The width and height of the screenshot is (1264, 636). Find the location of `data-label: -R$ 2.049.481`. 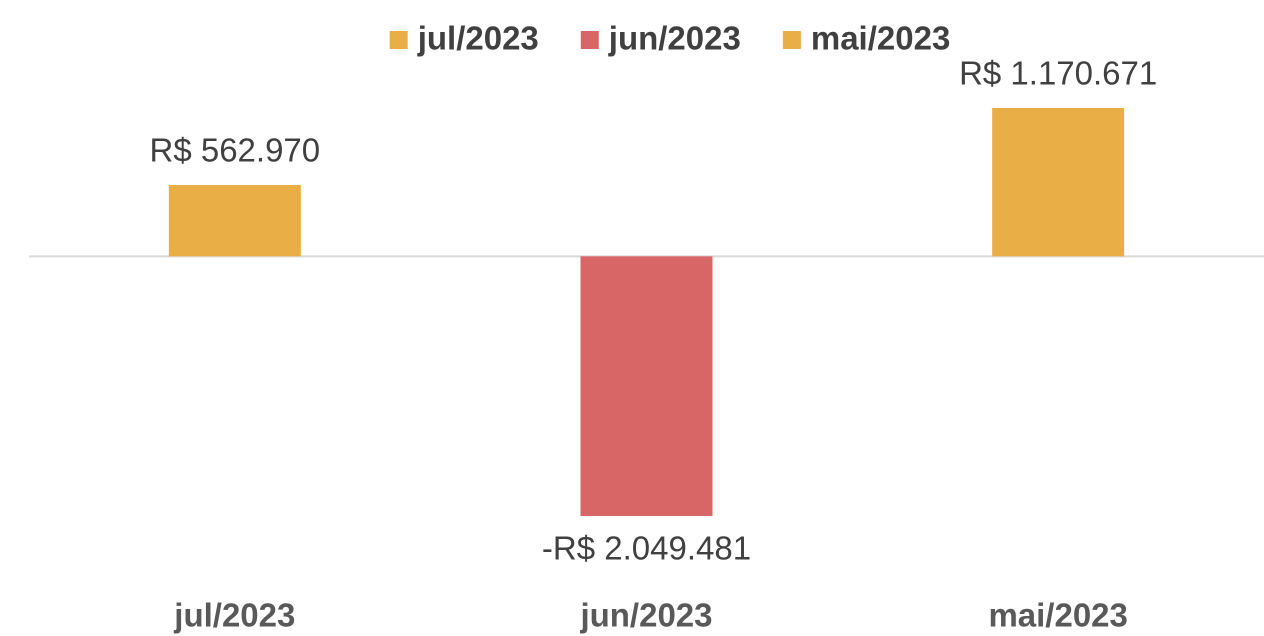

data-label: -R$ 2.049.481 is located at coordinates (646, 548).